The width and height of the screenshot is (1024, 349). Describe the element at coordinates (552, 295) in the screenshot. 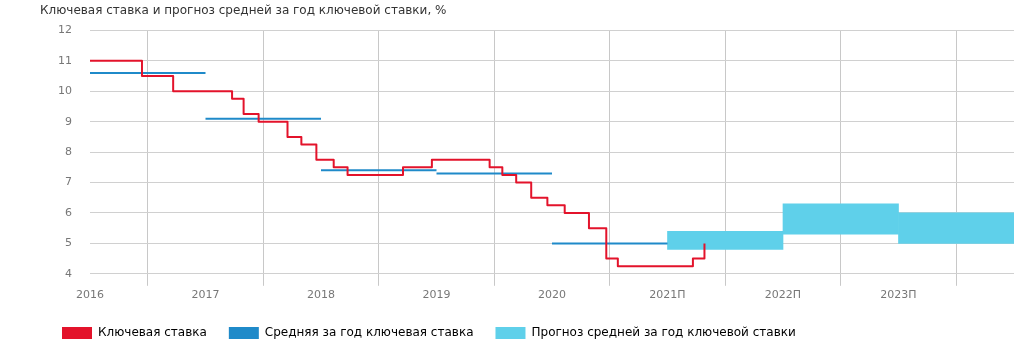

I see `x-tick-label: 2020` at that location.